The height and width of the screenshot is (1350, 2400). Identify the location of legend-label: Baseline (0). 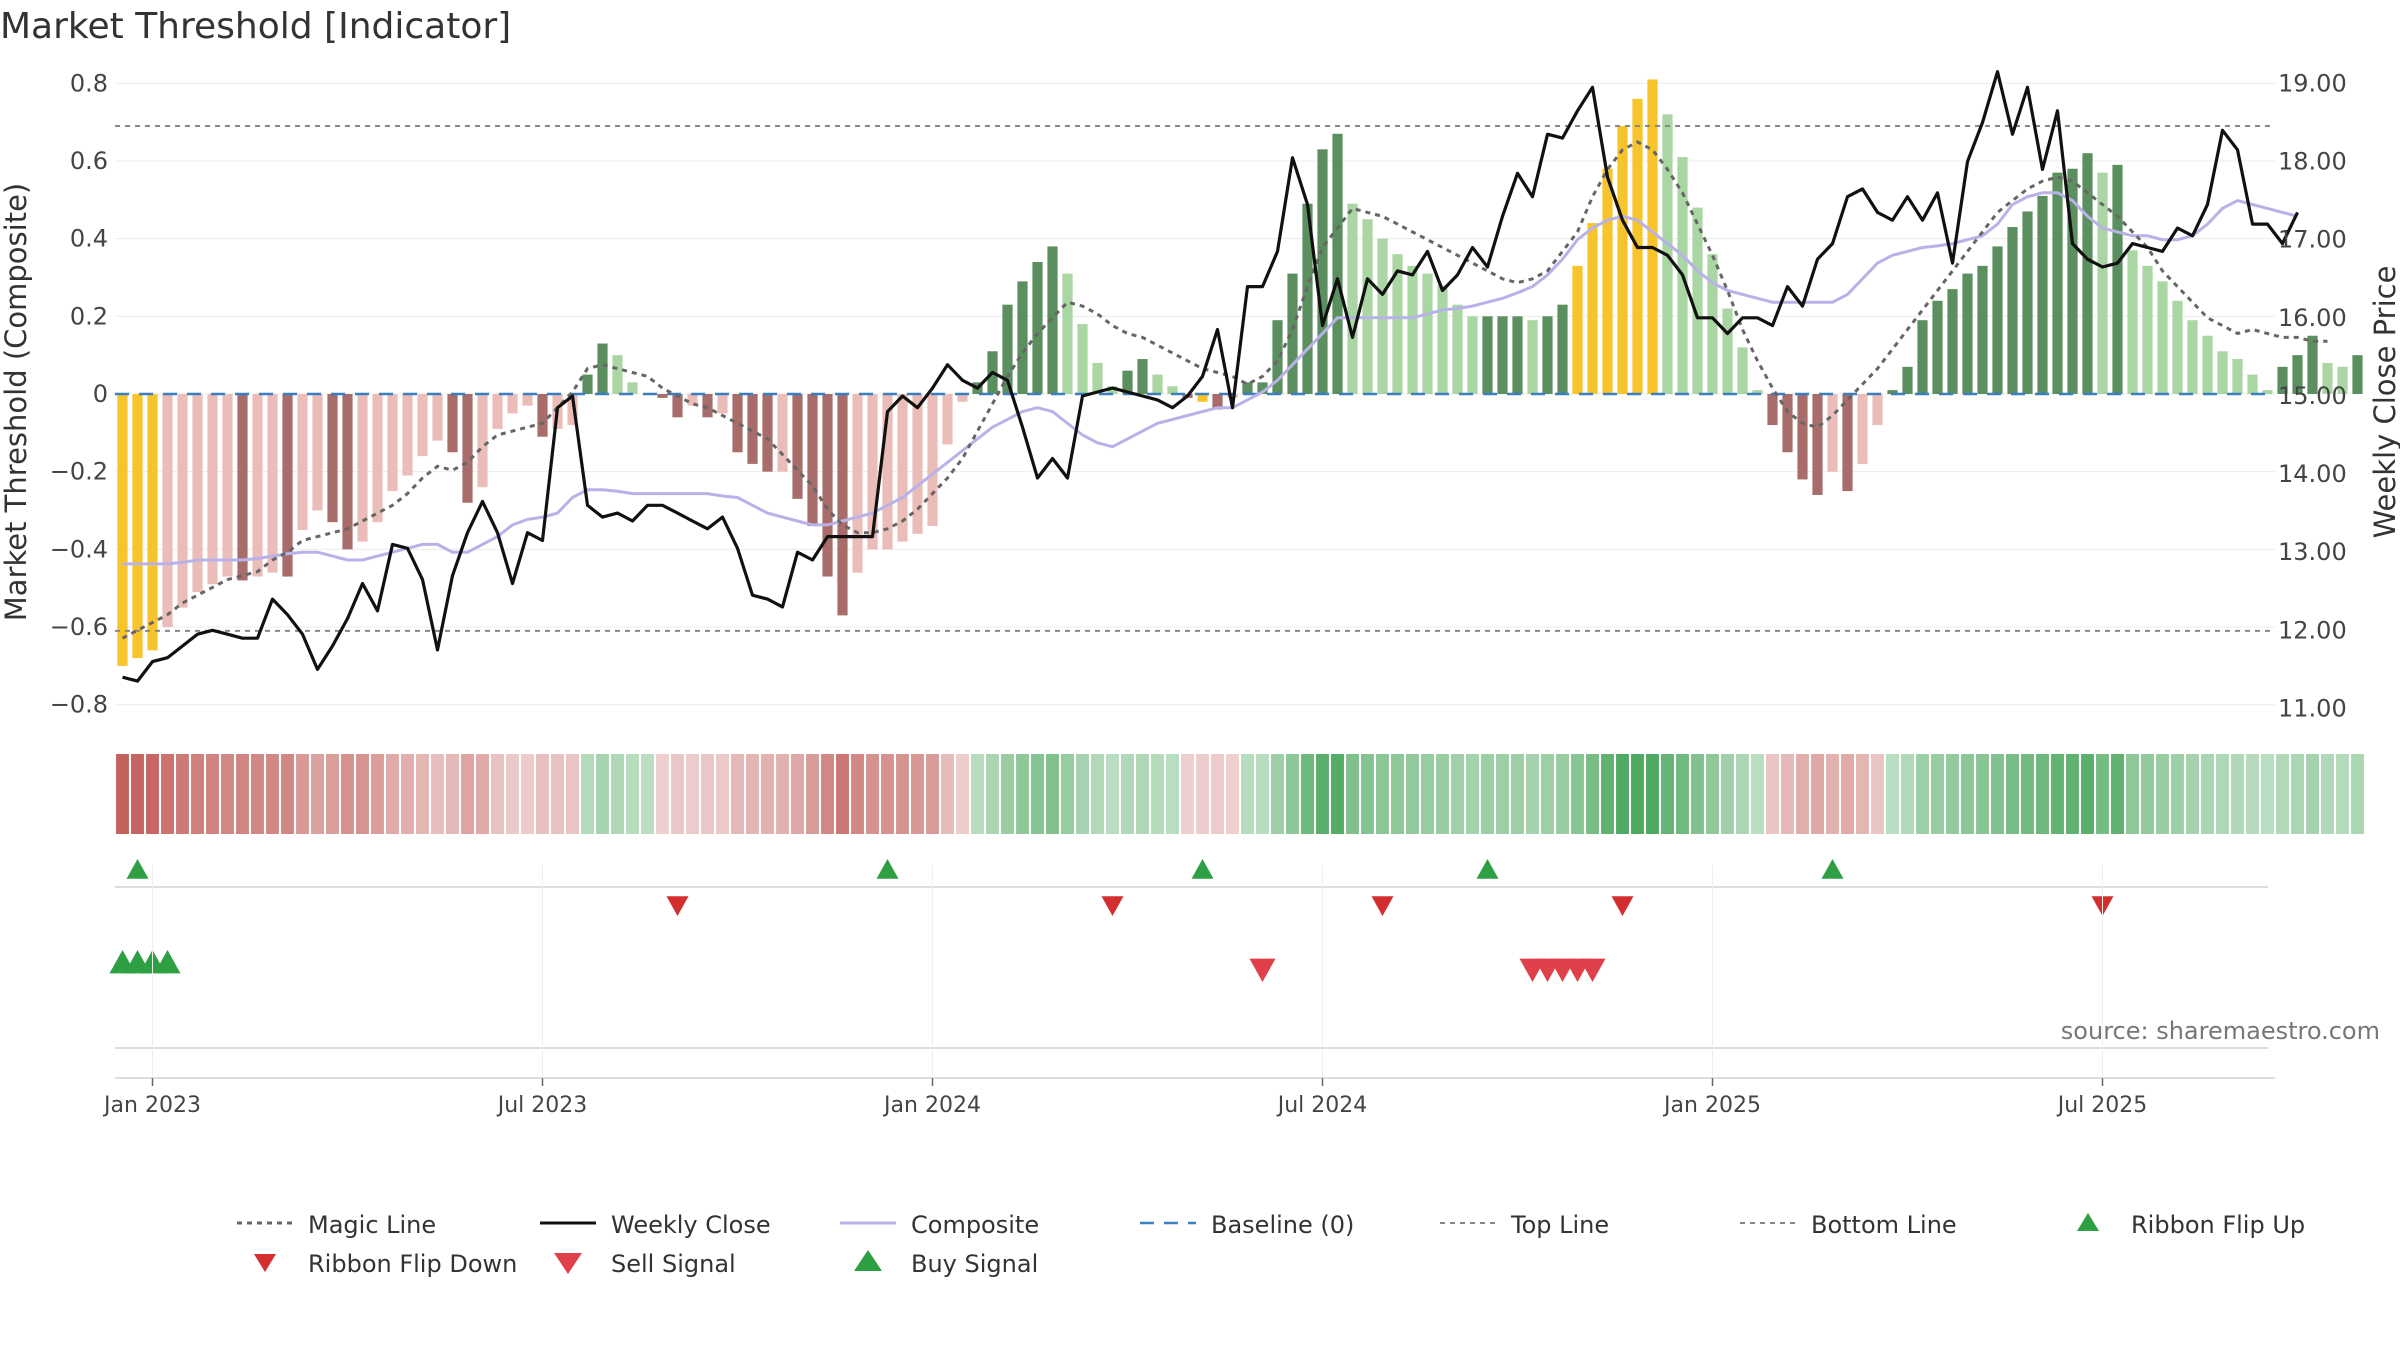
(1282, 1225).